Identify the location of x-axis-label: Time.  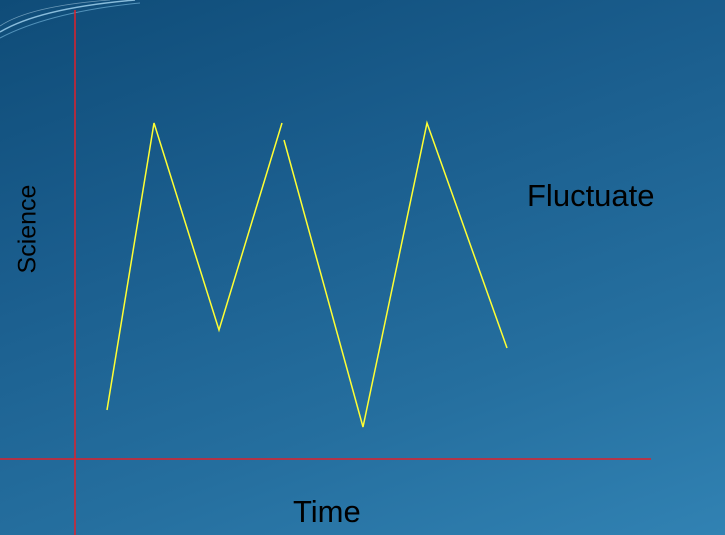
(327, 511).